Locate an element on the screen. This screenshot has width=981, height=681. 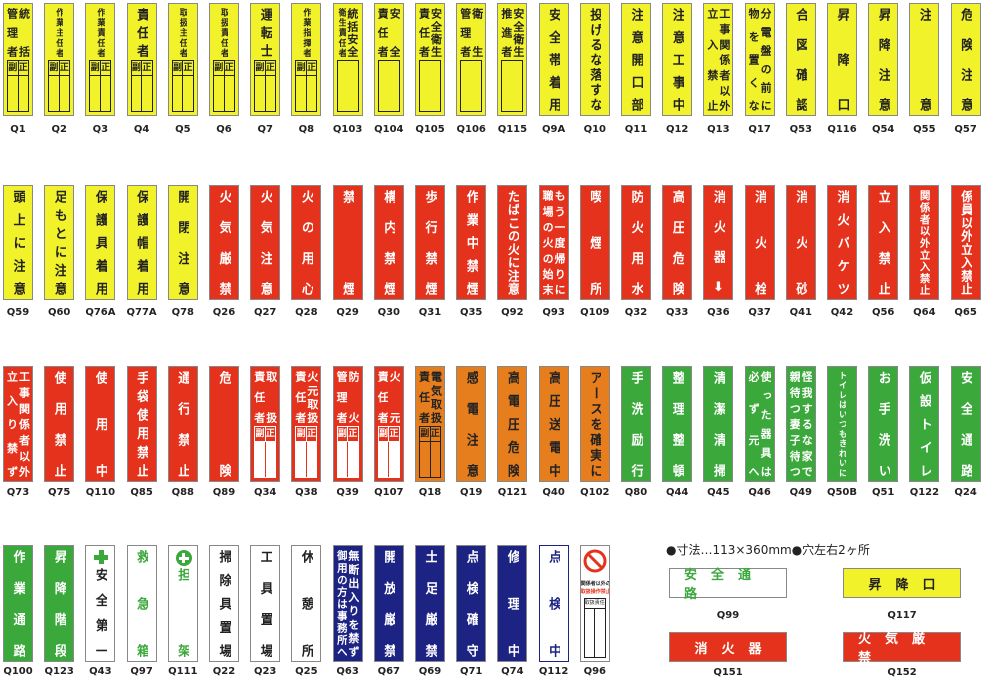
sign-q65: 係員以外立入禁止 is located at coordinates (965, 242).